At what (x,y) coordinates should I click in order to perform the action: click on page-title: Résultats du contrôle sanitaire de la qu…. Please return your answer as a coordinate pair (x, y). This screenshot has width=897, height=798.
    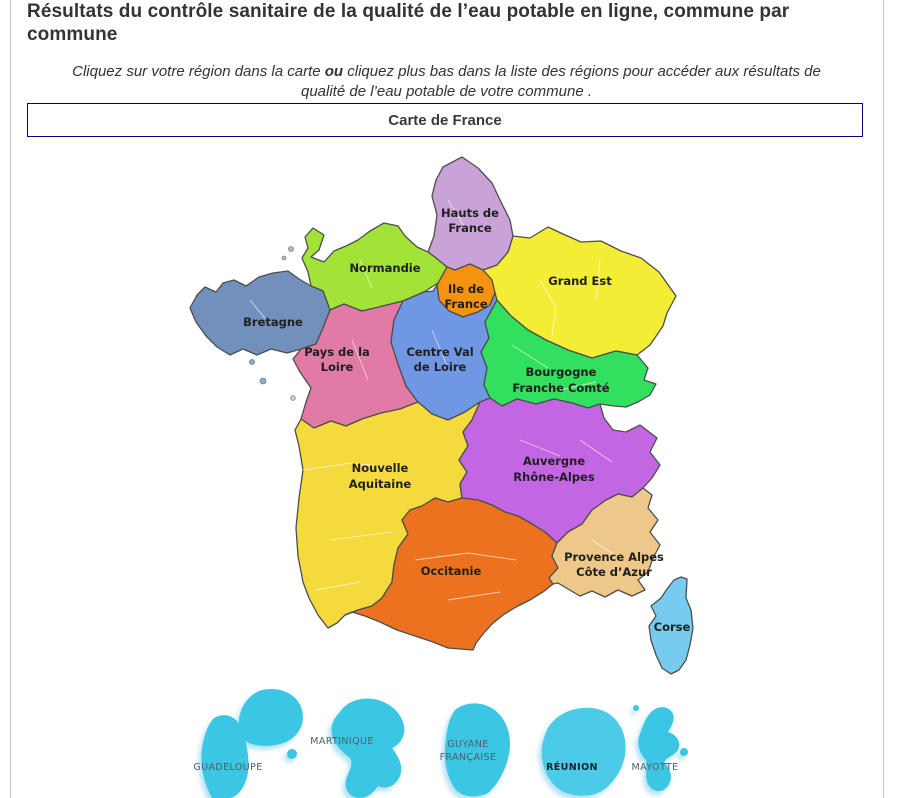
    Looking at the image, I should click on (408, 23).